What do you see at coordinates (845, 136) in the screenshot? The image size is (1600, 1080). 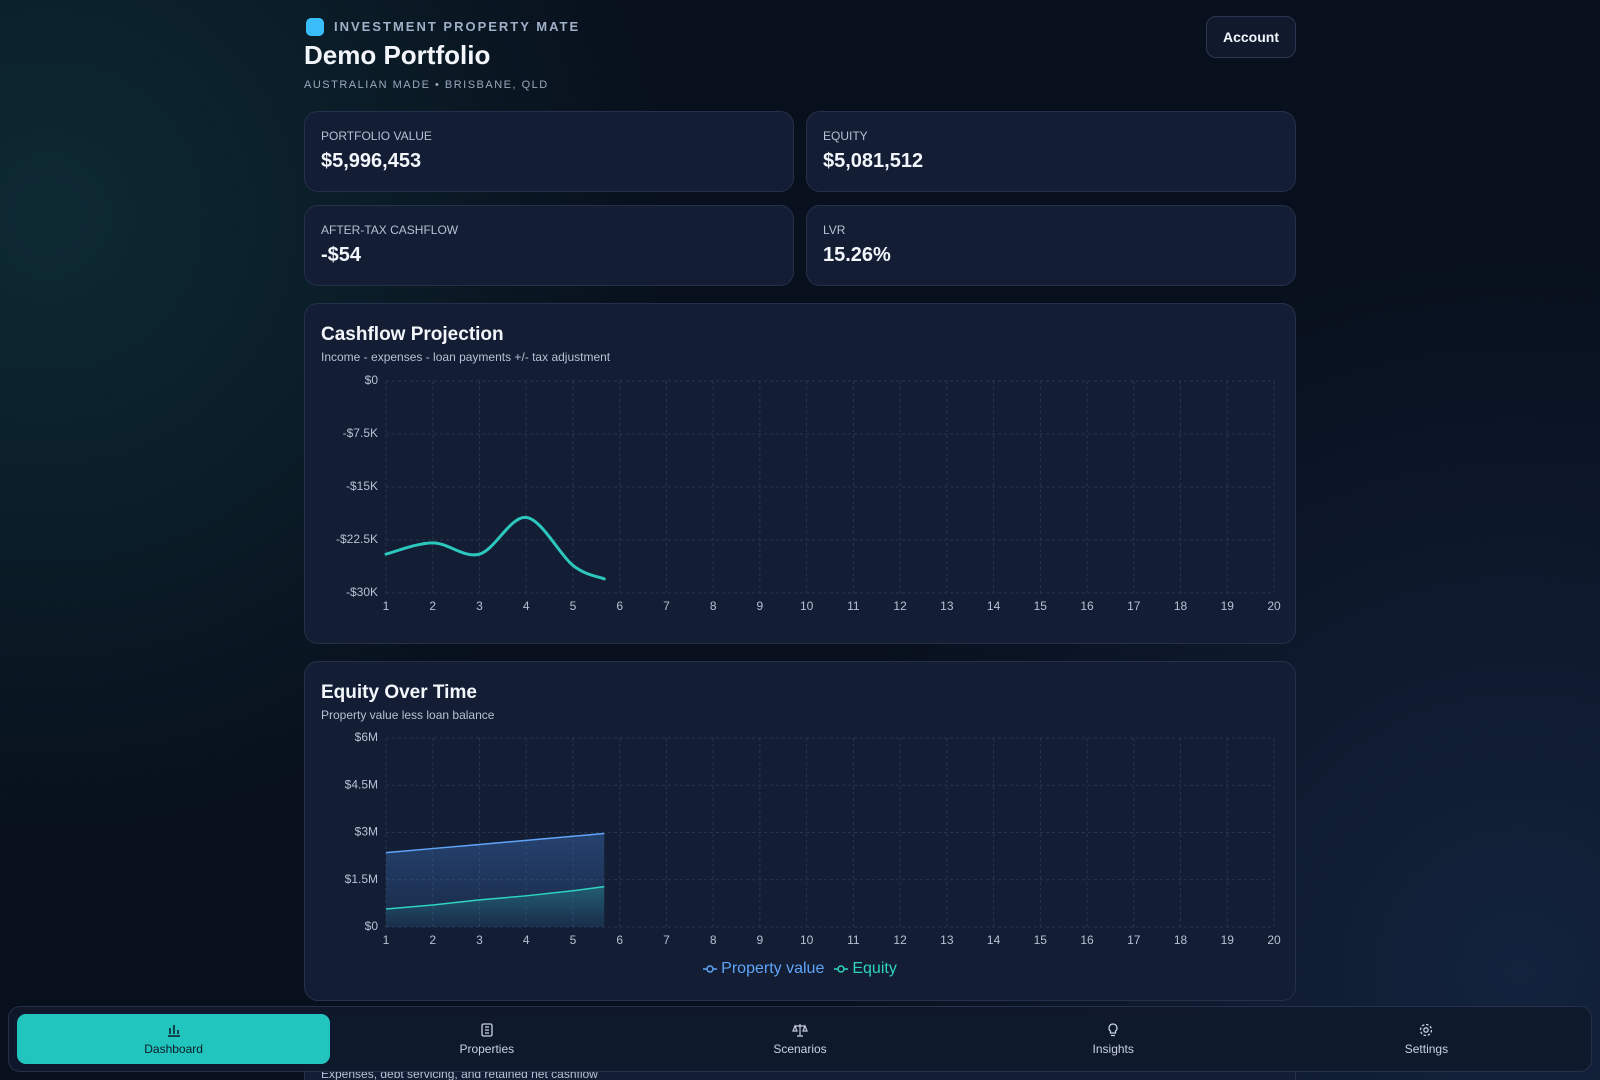 I see `stat-label: EQUITY` at bounding box center [845, 136].